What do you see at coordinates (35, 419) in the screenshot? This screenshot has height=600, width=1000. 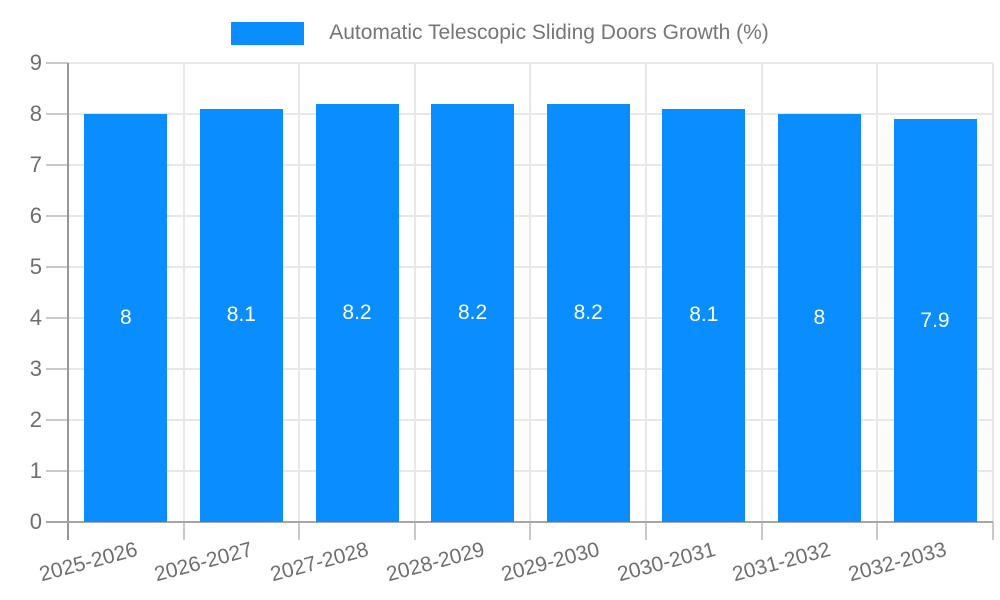 I see `y-tick-label: 2` at bounding box center [35, 419].